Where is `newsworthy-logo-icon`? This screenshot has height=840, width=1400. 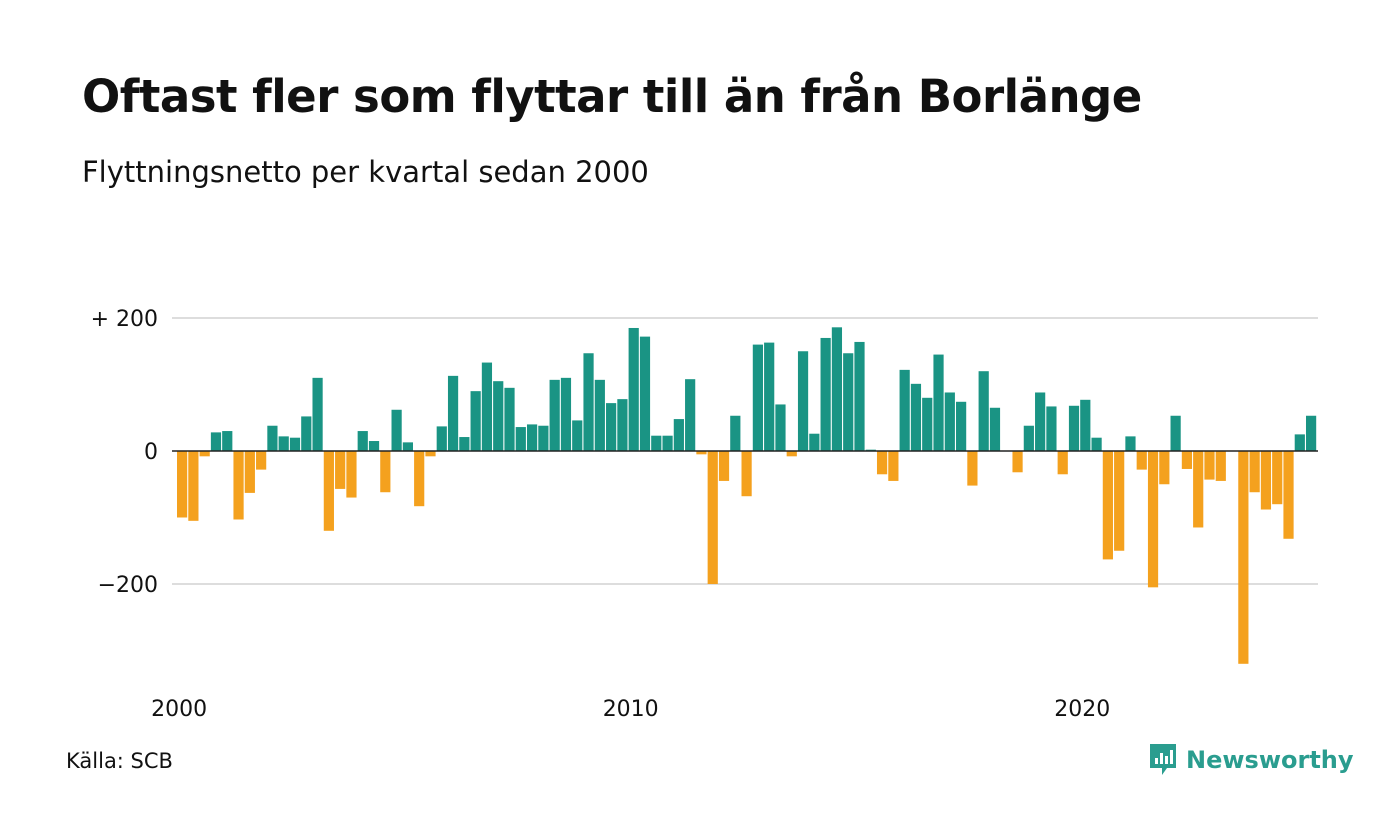 newsworthy-logo-icon is located at coordinates (1163, 759).